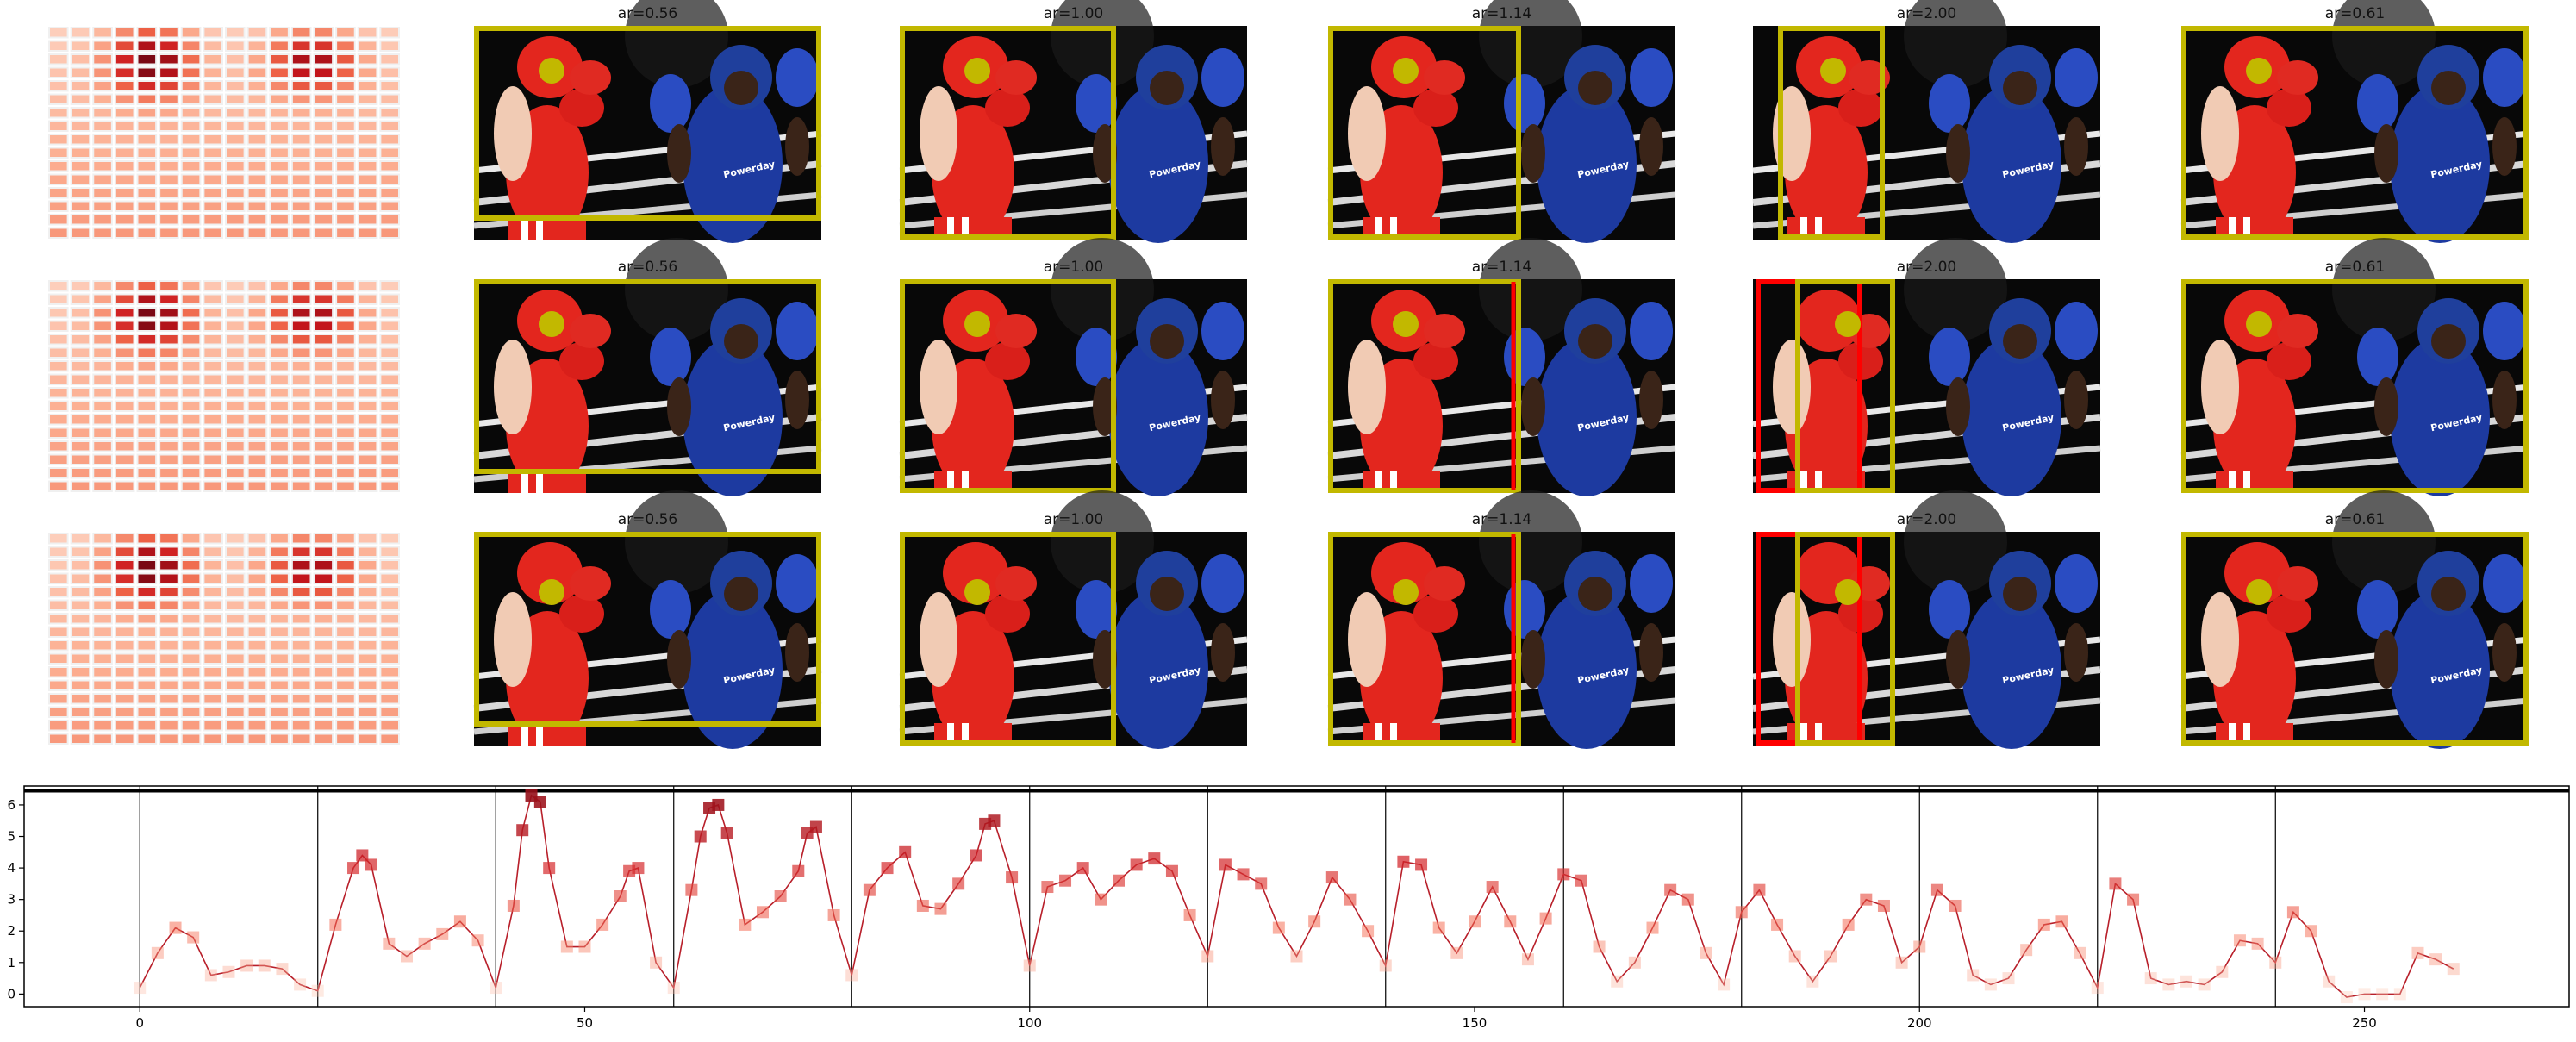 This screenshot has height=1042, width=2576. Describe the element at coordinates (1074, 267) in the screenshot. I see `panel-title: ar=1.00` at that location.